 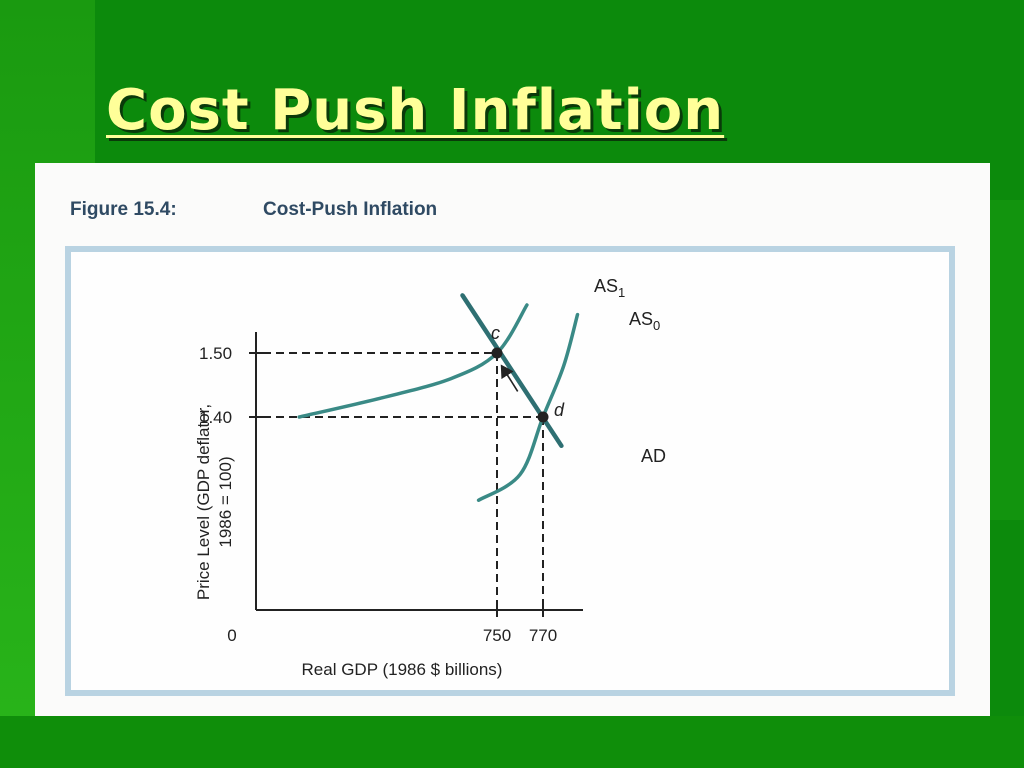 I want to click on slide-title: Cost Push Inflation, so click(x=415, y=110).